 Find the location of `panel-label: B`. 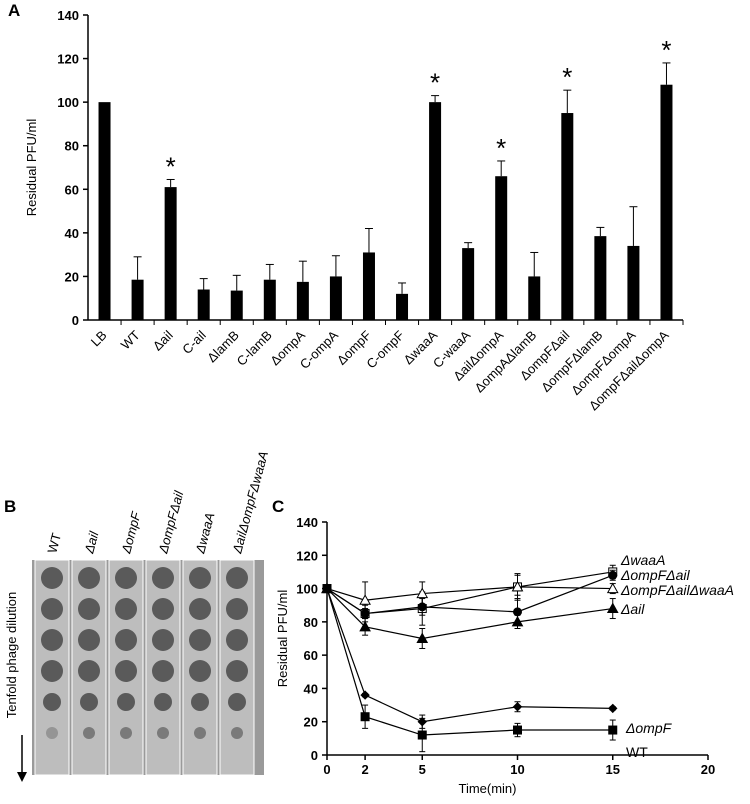

panel-label: B is located at coordinates (10, 506).